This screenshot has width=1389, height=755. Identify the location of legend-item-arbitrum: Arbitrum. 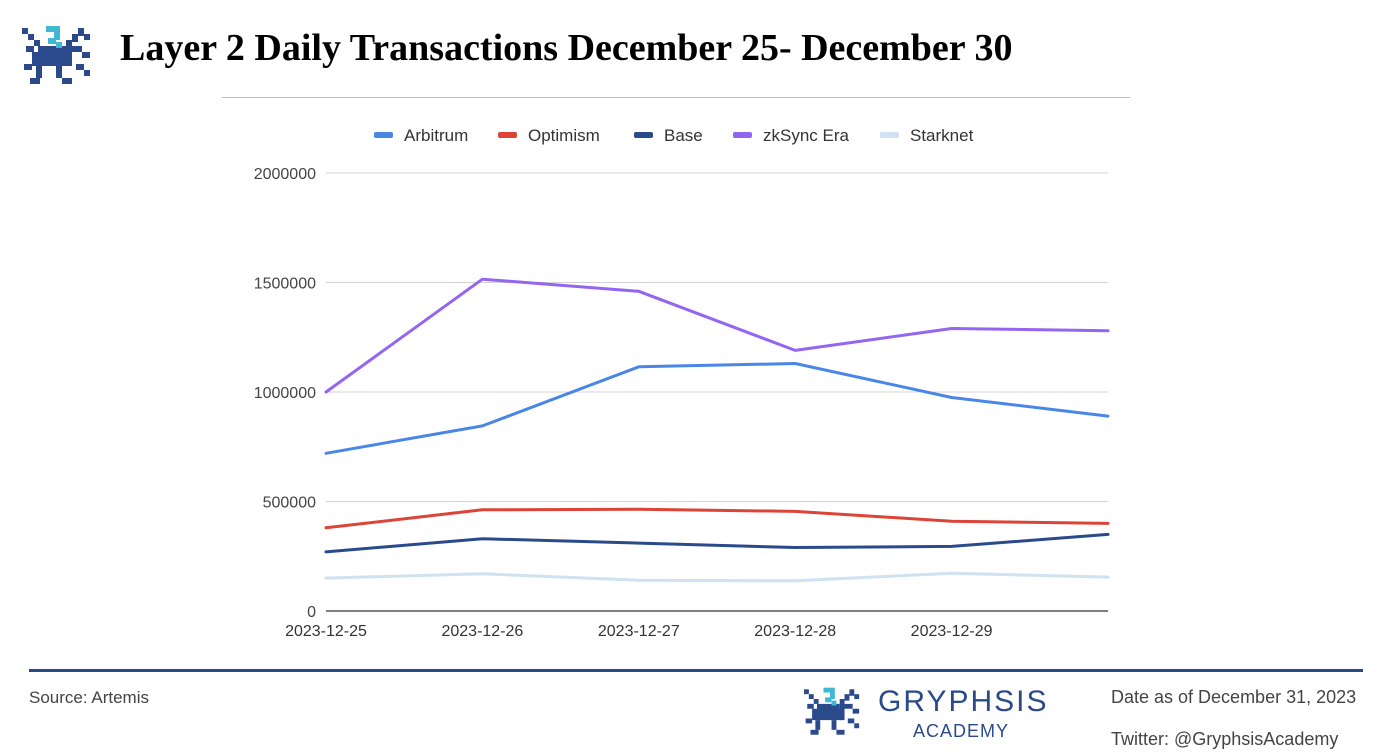
(421, 135).